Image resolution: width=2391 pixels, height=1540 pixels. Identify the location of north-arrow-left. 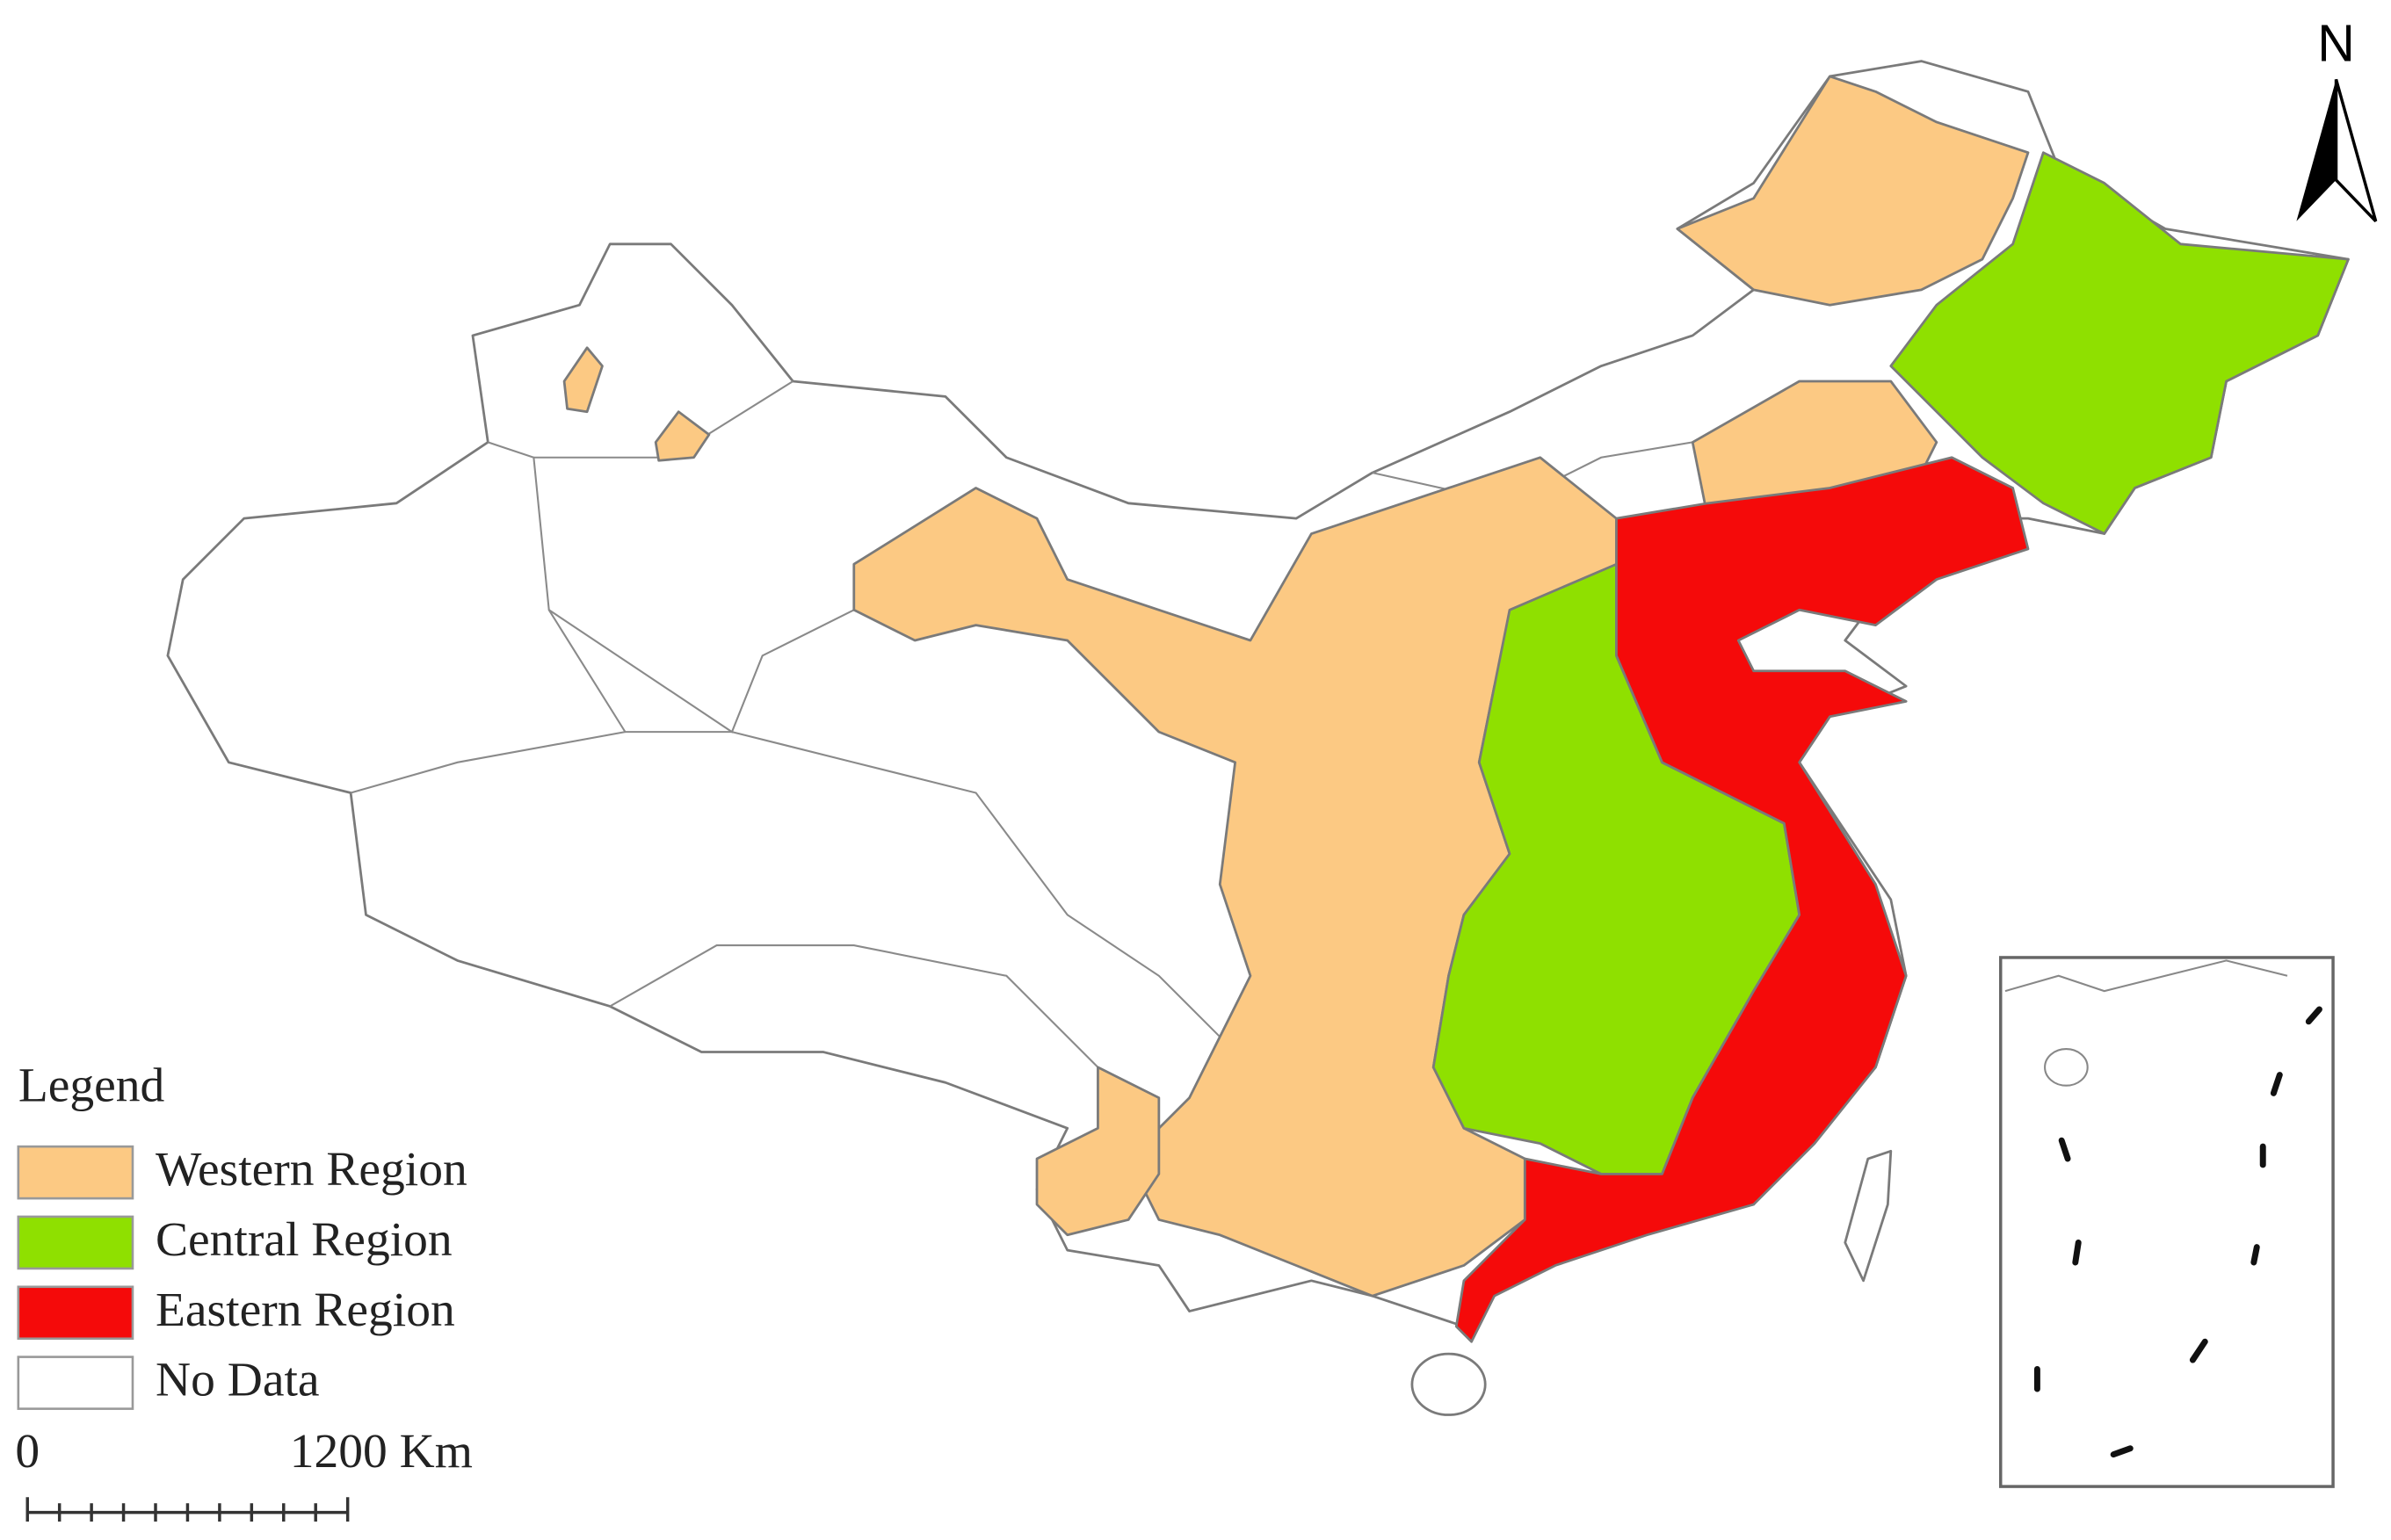
(2316, 150).